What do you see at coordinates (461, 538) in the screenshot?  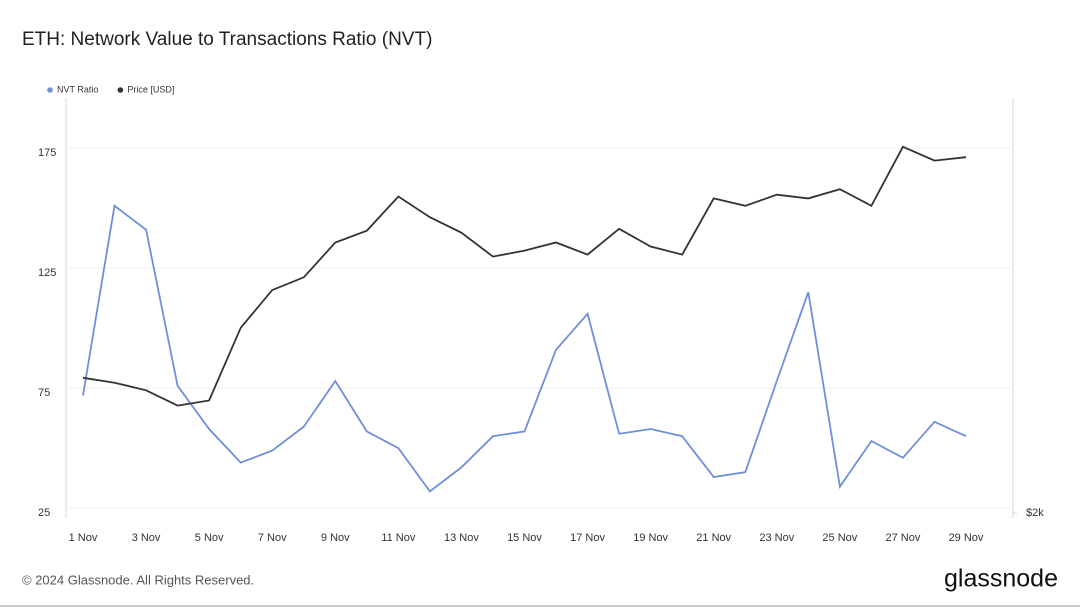 I see `x-tick-label: 13 Nov` at bounding box center [461, 538].